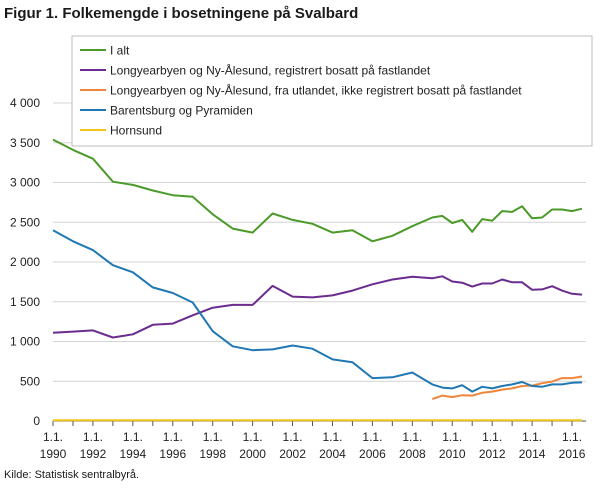 Image resolution: width=609 pixels, height=488 pixels. Describe the element at coordinates (181, 111) in the screenshot. I see `legend-label: Barentsburg og Pyramiden` at that location.